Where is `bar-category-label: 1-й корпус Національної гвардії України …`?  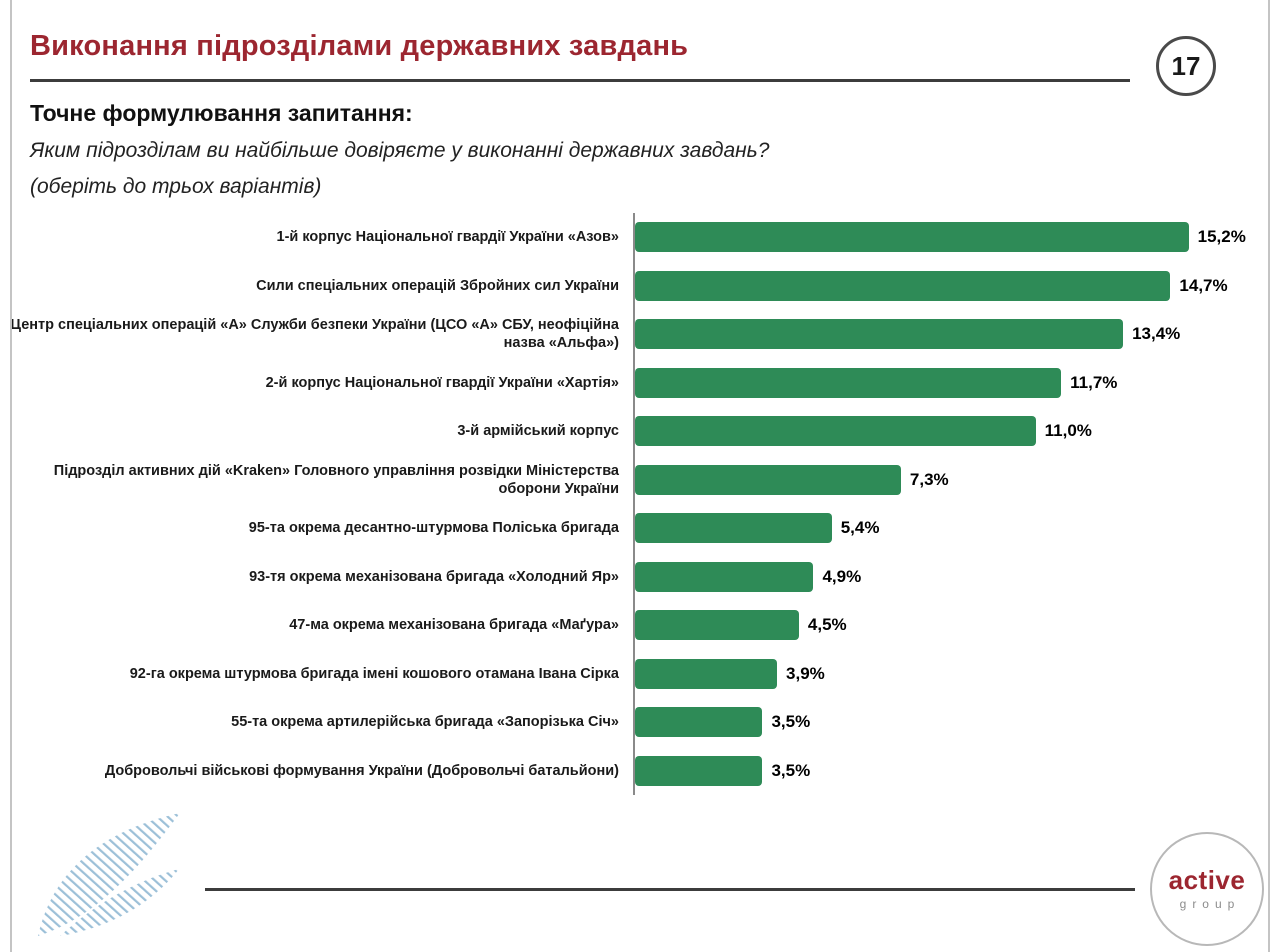
bar-category-label: 1-й корпус Національної гвардії України … is located at coordinates (447, 237).